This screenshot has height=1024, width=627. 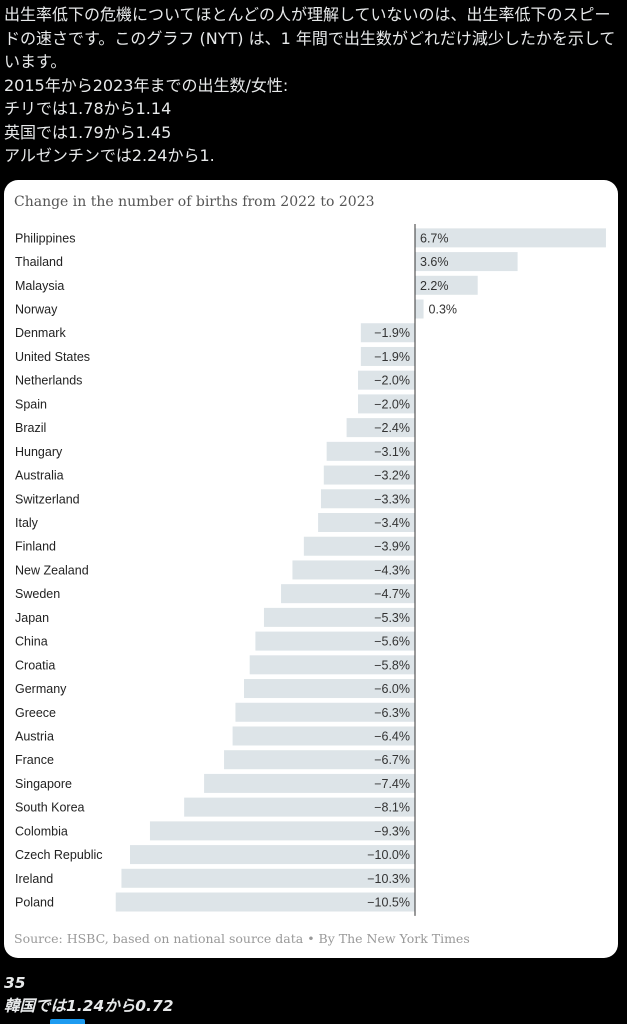 I want to click on value-label: −3.3%, so click(x=392, y=499).